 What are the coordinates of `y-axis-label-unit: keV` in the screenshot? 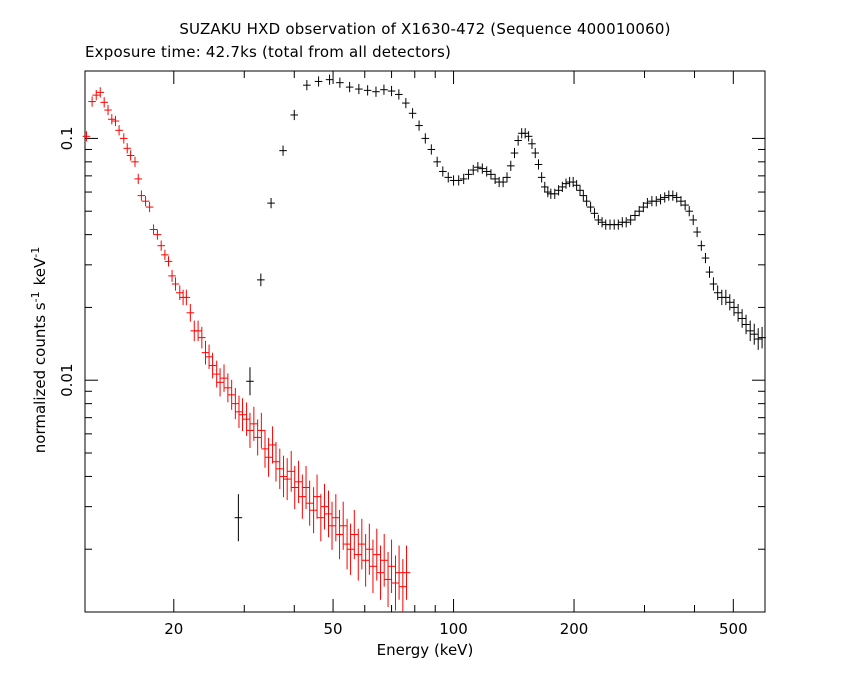 It's located at (40, 271).